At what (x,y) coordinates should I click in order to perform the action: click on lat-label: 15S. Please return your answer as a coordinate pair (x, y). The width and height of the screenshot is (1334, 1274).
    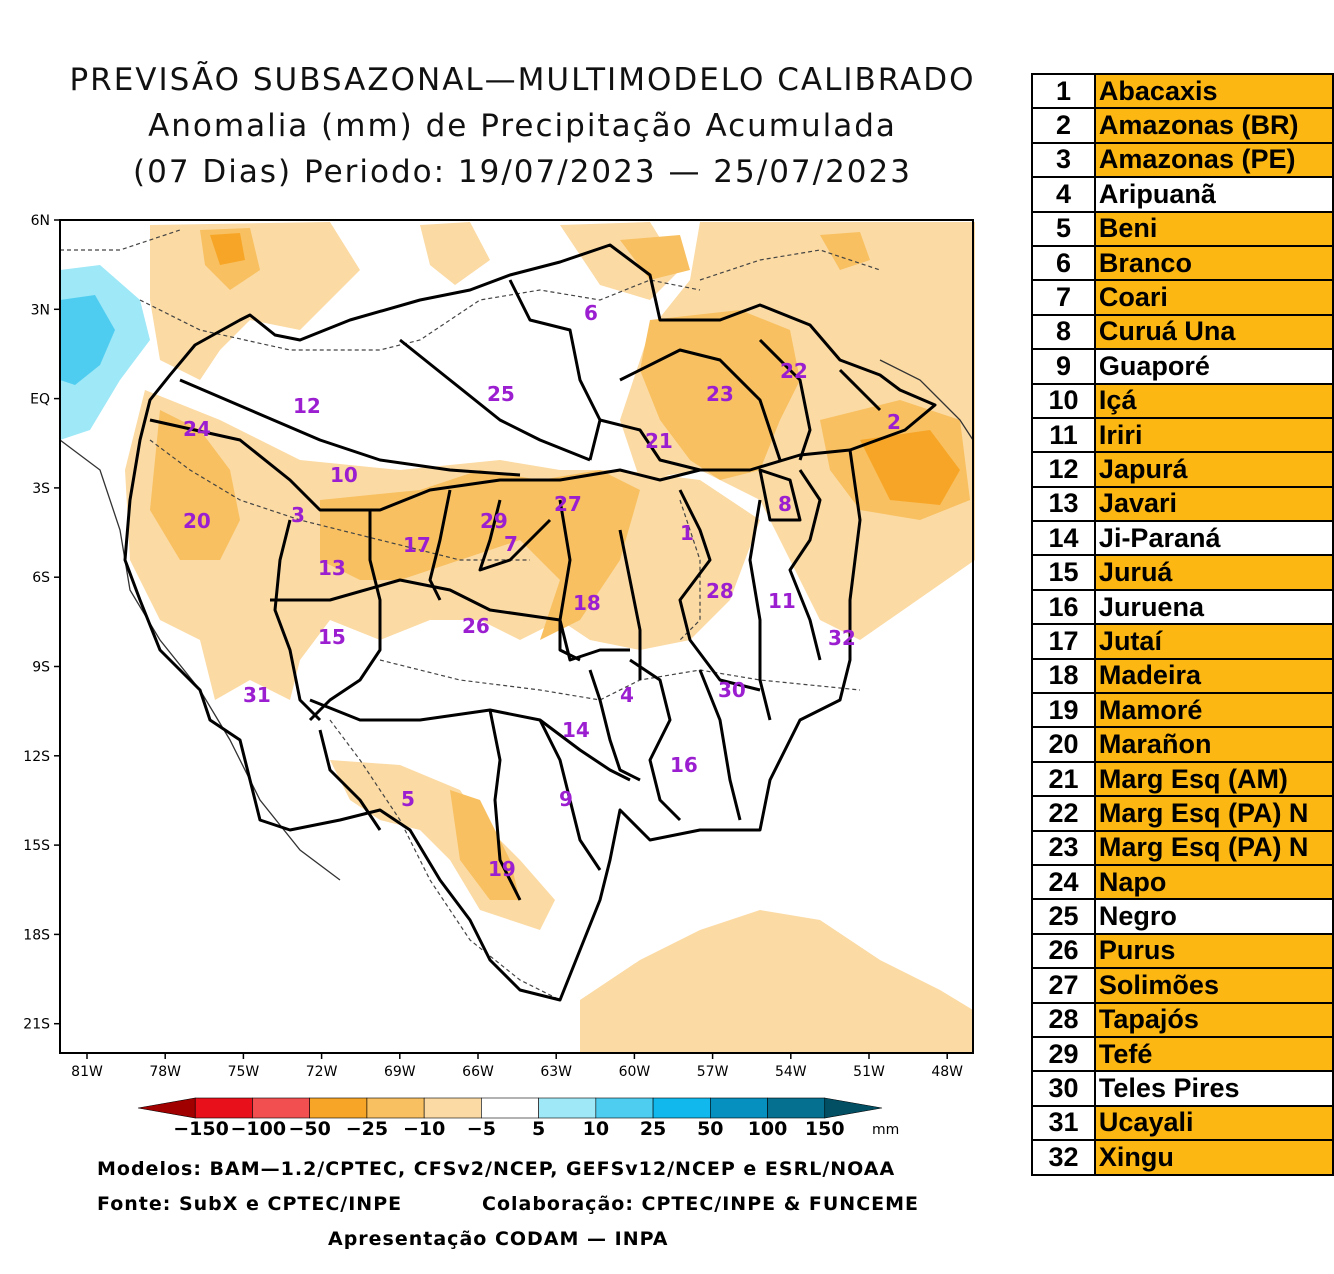
    Looking at the image, I should click on (36, 846).